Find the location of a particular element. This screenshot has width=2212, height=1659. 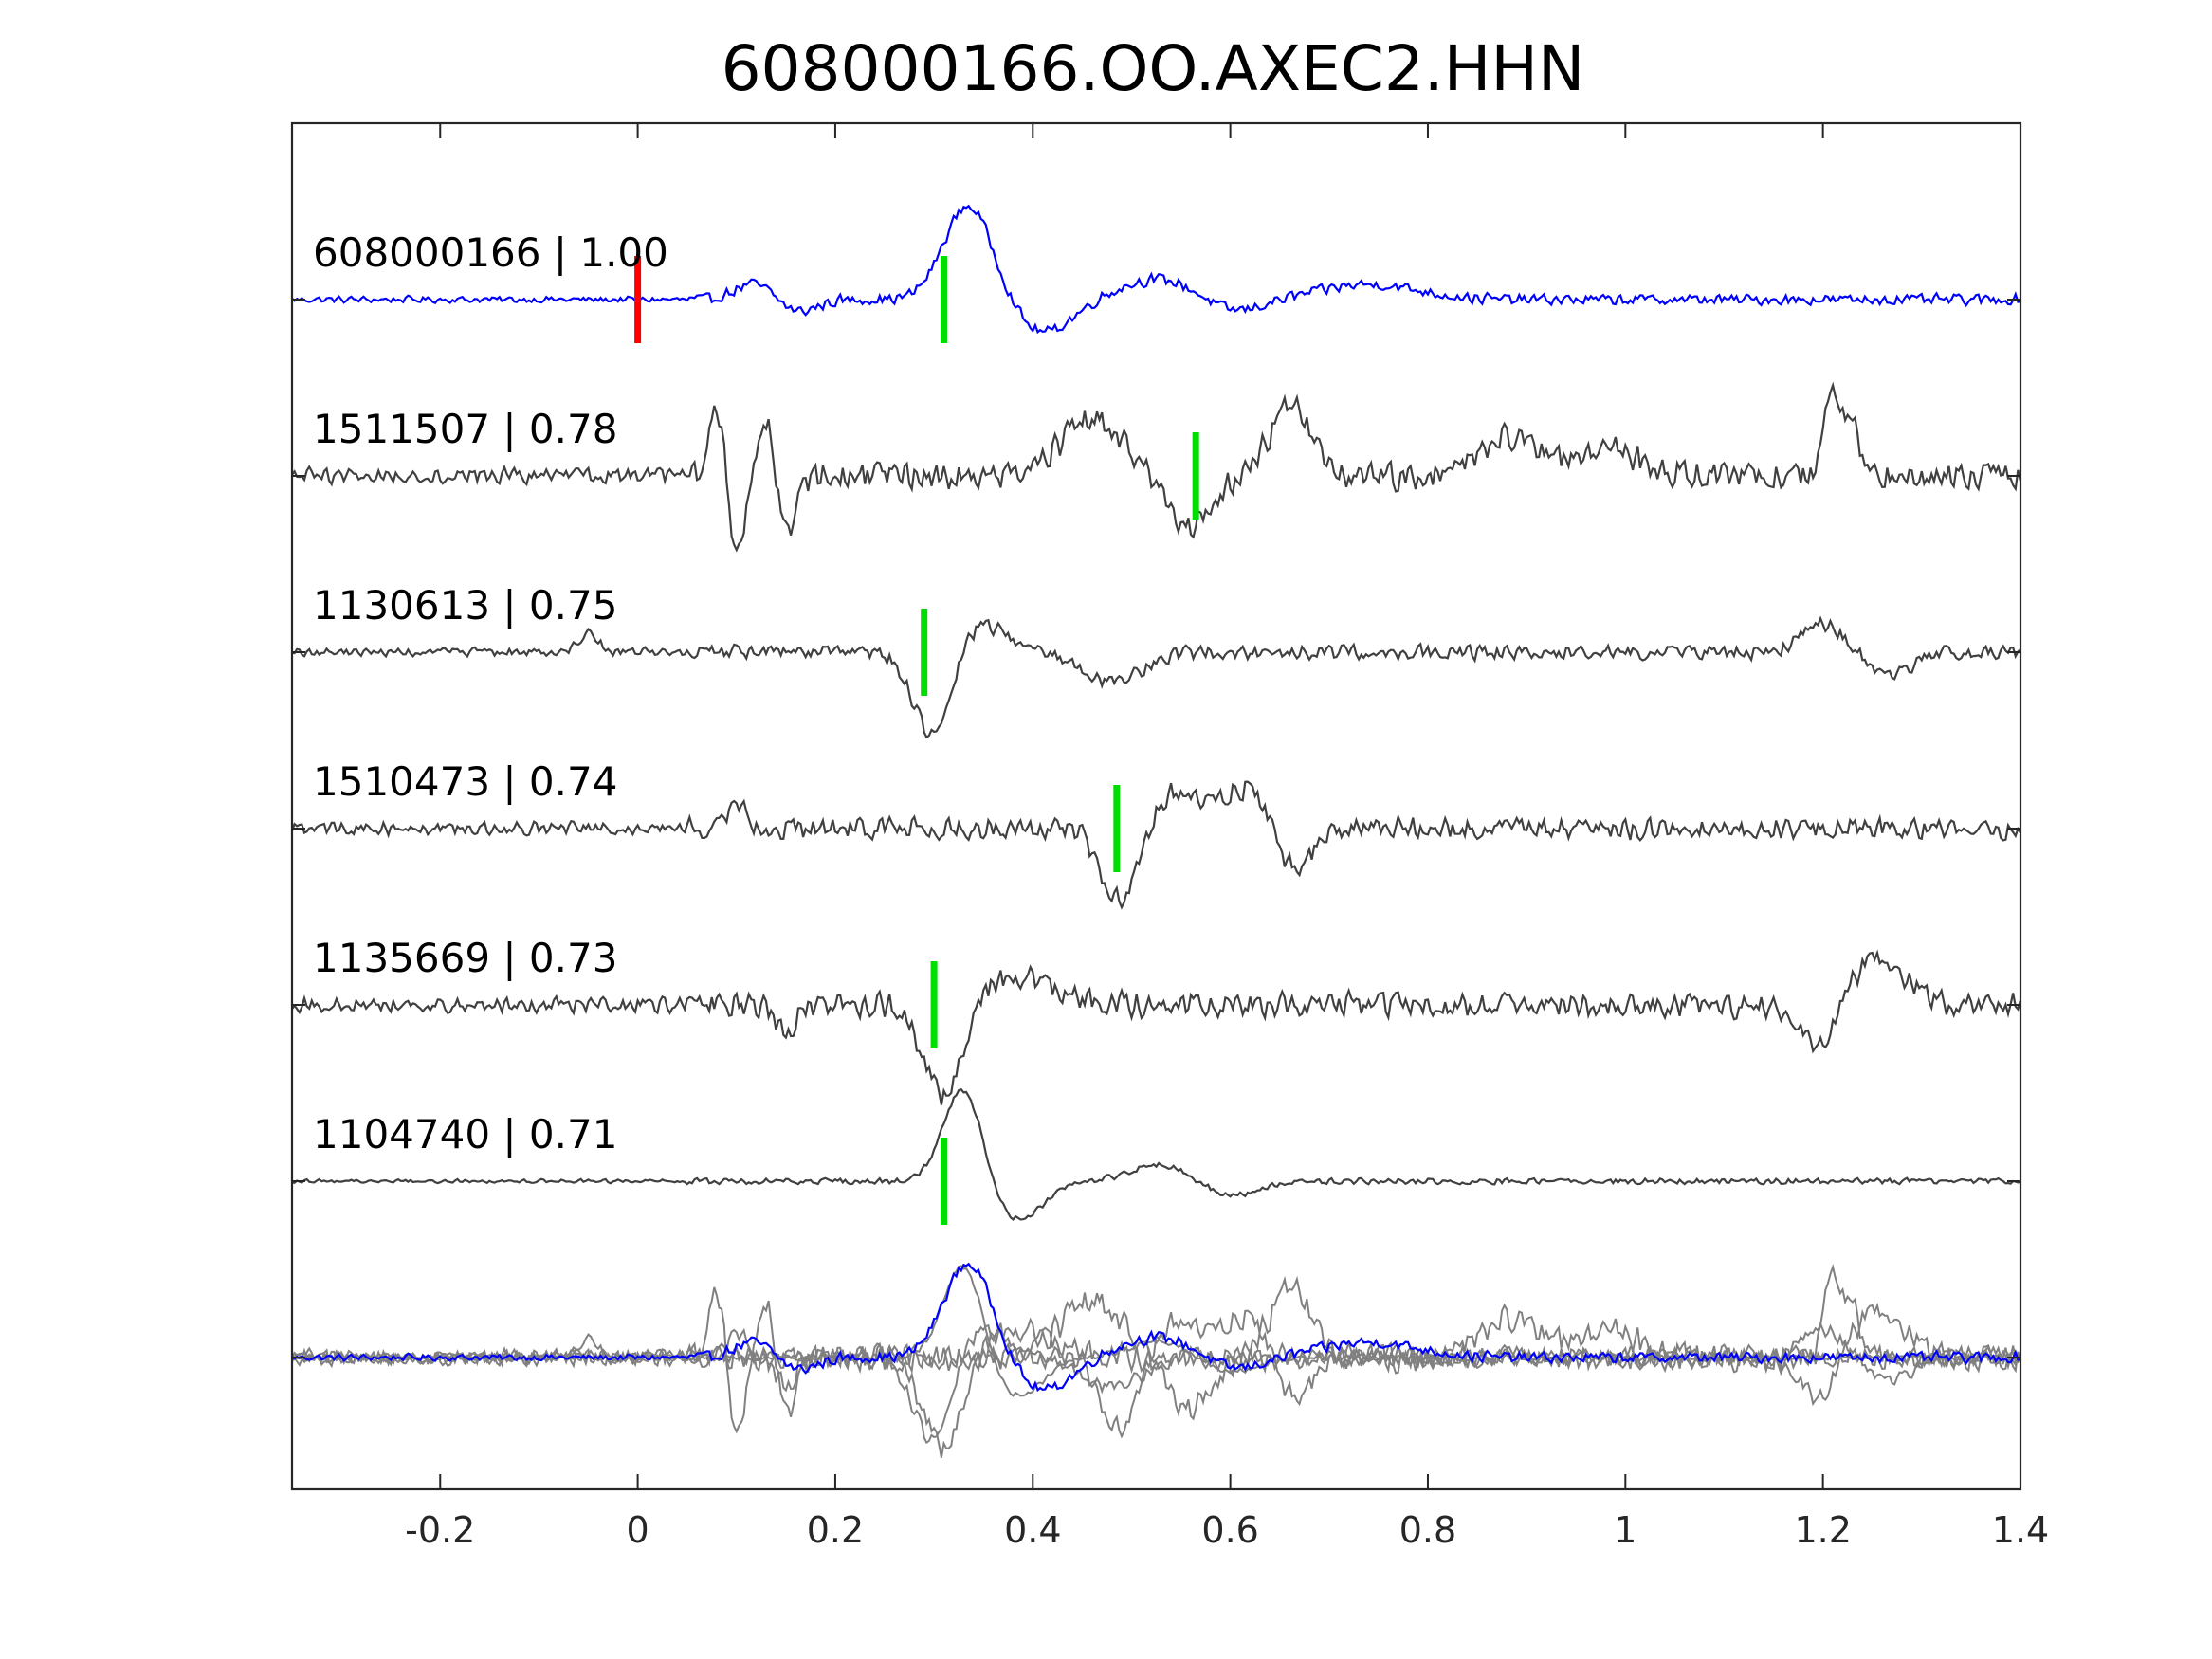

chart-title: 608000166.OO.AXEC2.HHN is located at coordinates (1153, 68).